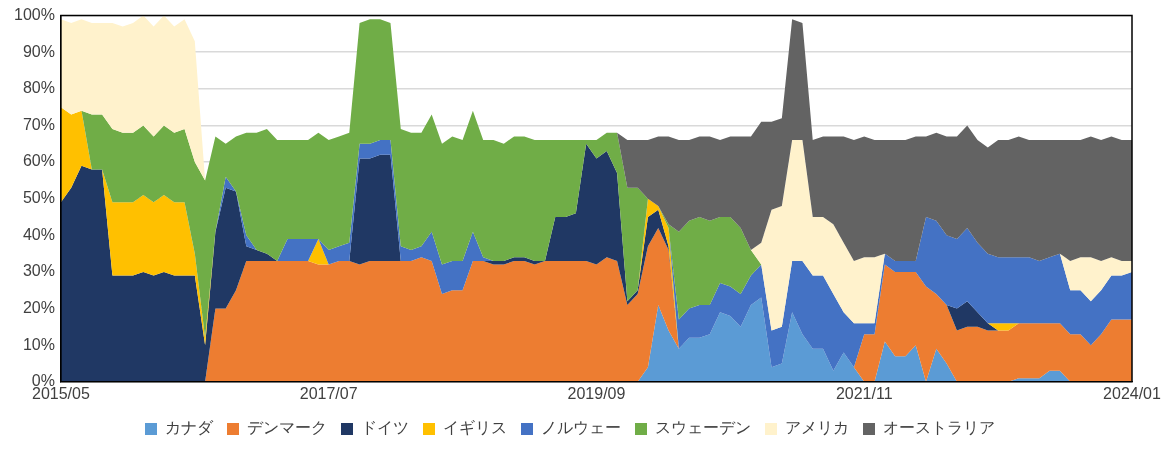 This screenshot has height=451, width=1172. Describe the element at coordinates (596, 393) in the screenshot. I see `x-tick-label: 2019/09` at that location.